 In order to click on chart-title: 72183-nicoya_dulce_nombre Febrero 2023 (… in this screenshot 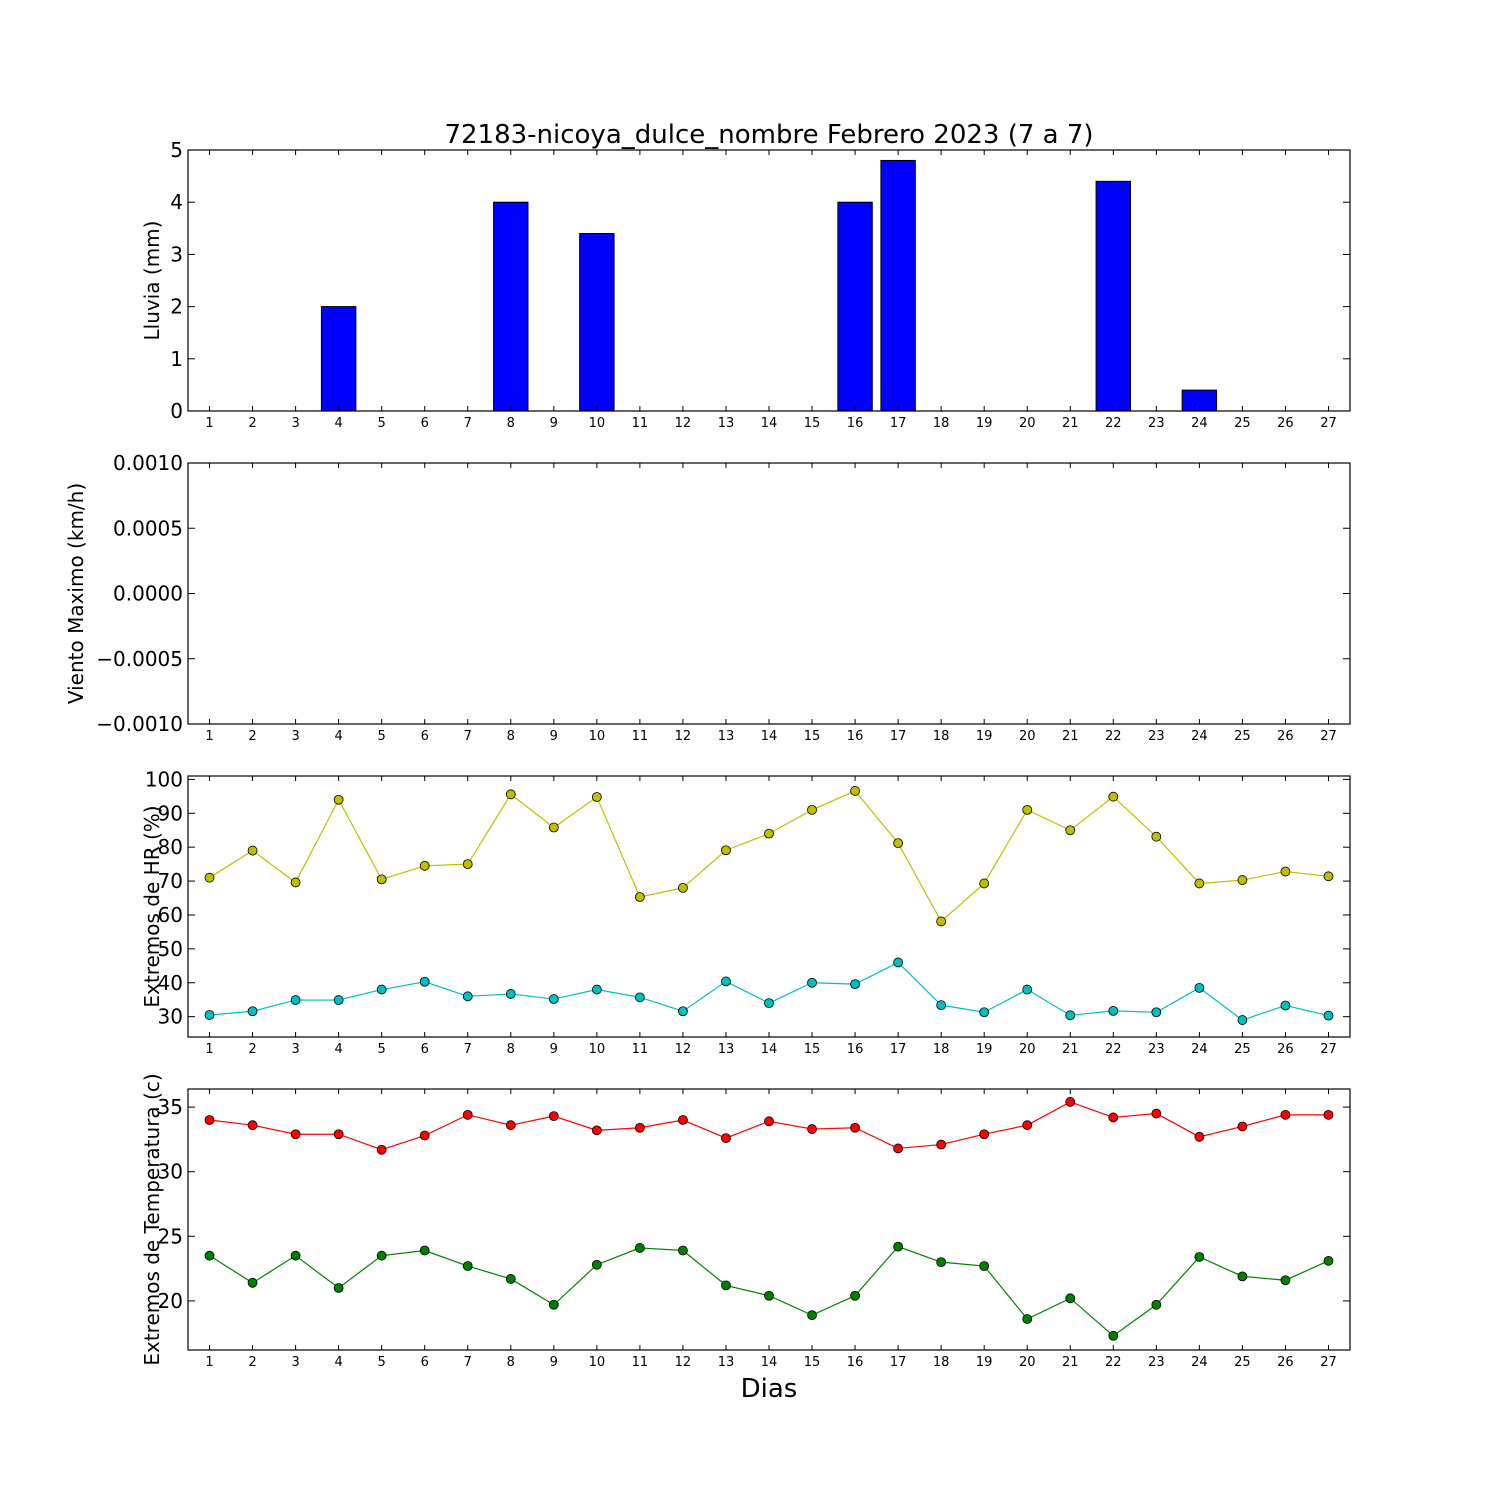, I will do `click(768, 135)`.